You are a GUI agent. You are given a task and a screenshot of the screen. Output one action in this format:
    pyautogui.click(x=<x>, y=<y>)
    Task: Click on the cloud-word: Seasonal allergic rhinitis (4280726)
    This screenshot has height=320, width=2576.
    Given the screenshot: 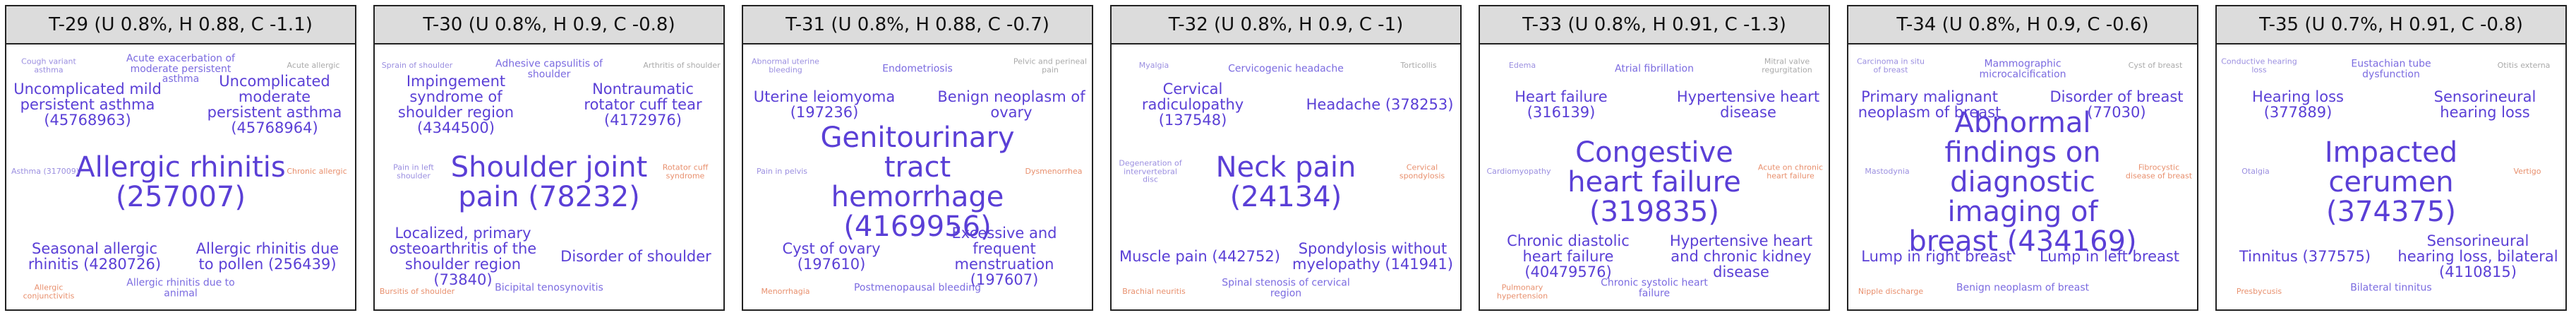 What is the action you would take?
    pyautogui.click(x=95, y=256)
    